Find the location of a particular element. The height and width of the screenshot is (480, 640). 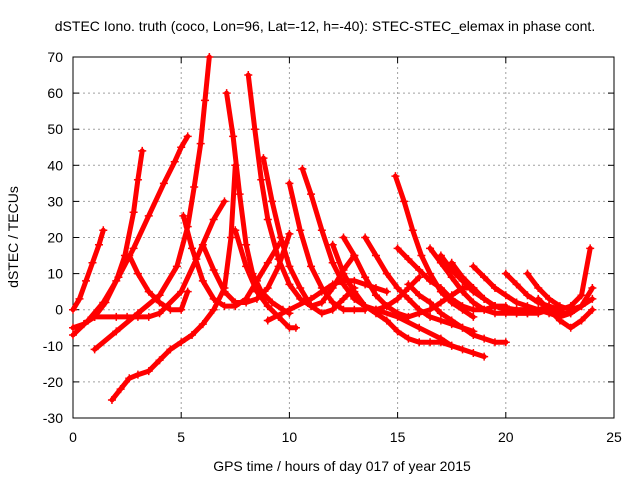

y-tick-labels: -30 -20 -10 0 10 20 30 40 50 60 70 is located at coordinates (53, 237).